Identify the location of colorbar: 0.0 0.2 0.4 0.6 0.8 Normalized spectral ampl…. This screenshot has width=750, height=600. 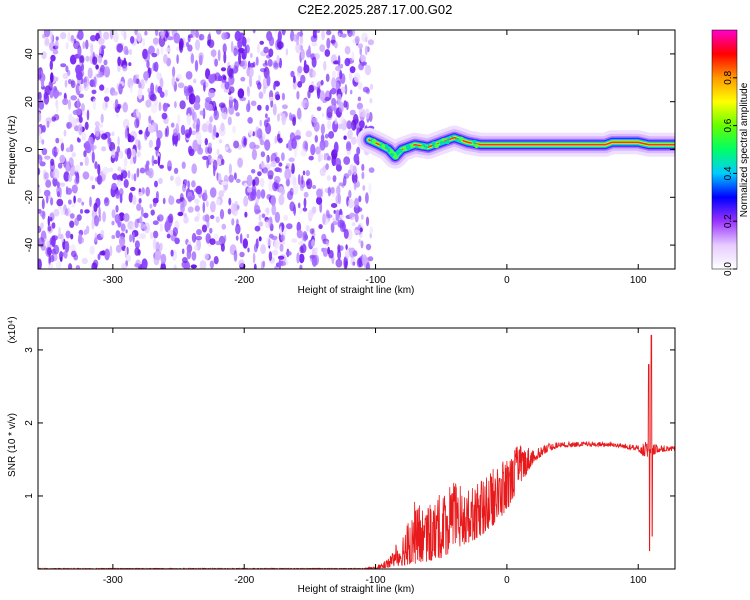
(730, 152).